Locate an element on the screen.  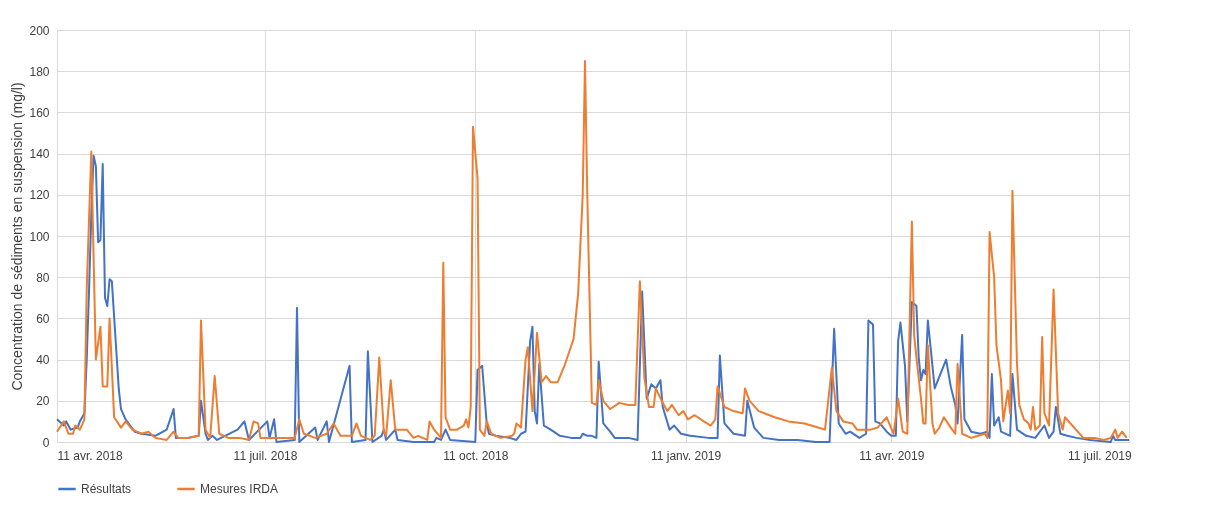
y-tick-label: 140 is located at coordinates (39, 154).